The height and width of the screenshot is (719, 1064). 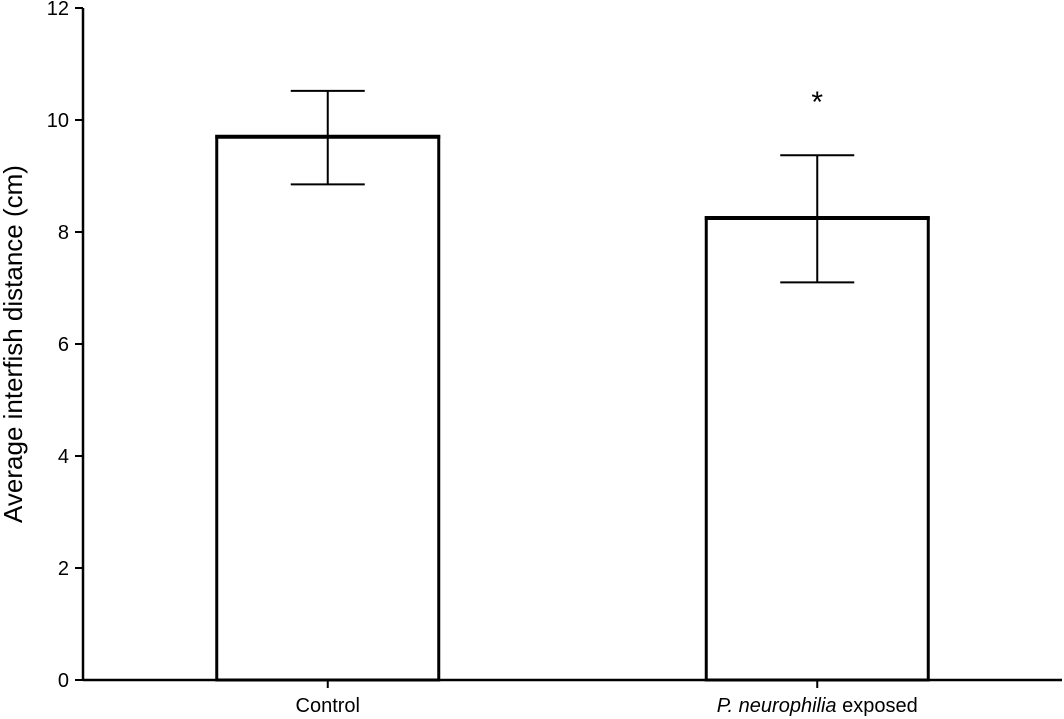 I want to click on y-tick-label-8: 8, so click(x=63, y=233).